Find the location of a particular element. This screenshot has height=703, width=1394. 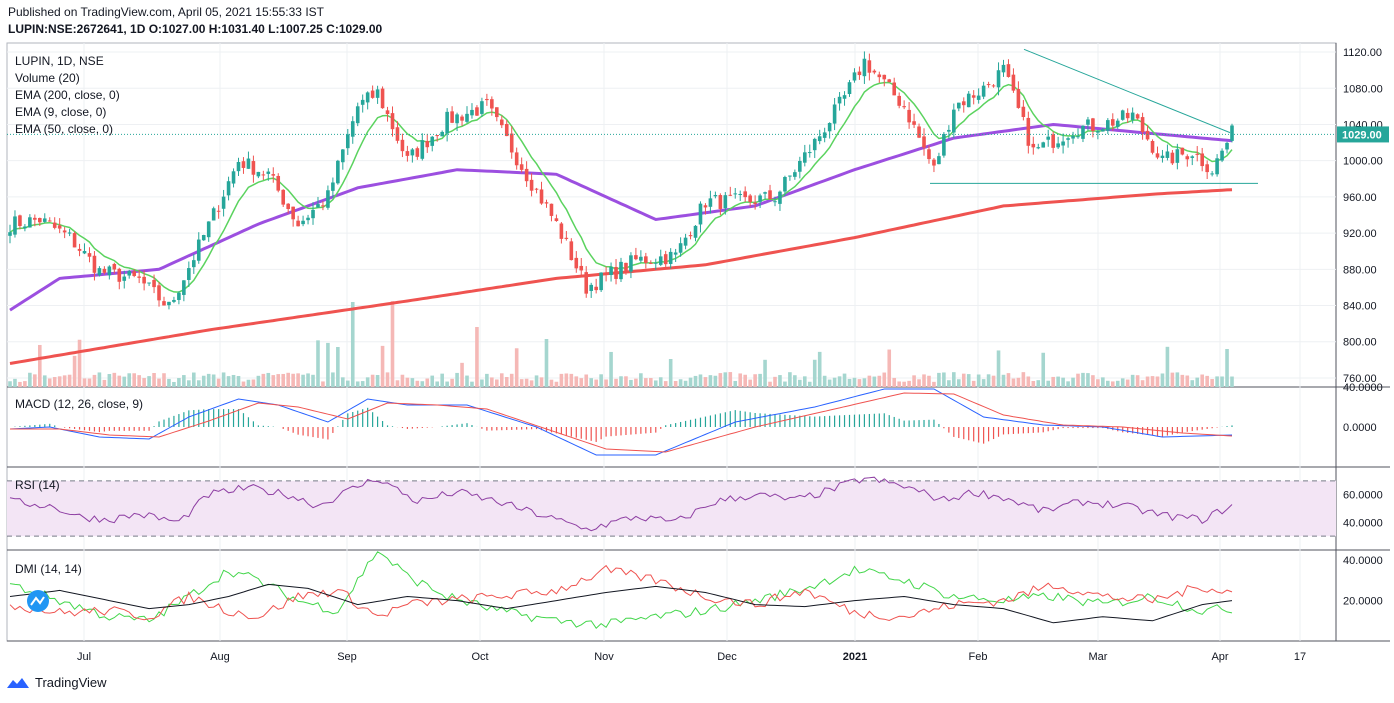

last-price-badge is located at coordinates (1363, 134).